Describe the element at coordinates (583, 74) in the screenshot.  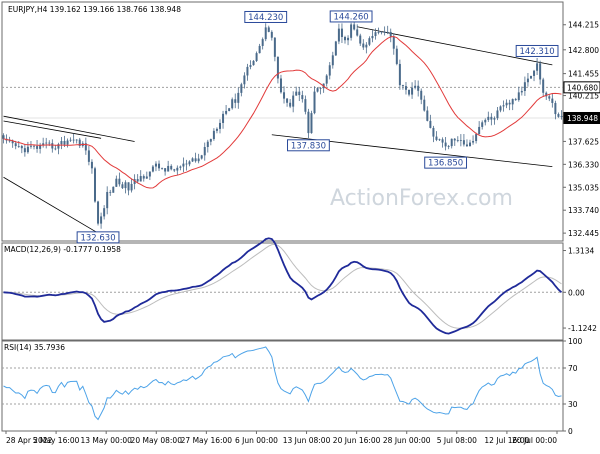
I see `y-tick-label: 141.455` at that location.